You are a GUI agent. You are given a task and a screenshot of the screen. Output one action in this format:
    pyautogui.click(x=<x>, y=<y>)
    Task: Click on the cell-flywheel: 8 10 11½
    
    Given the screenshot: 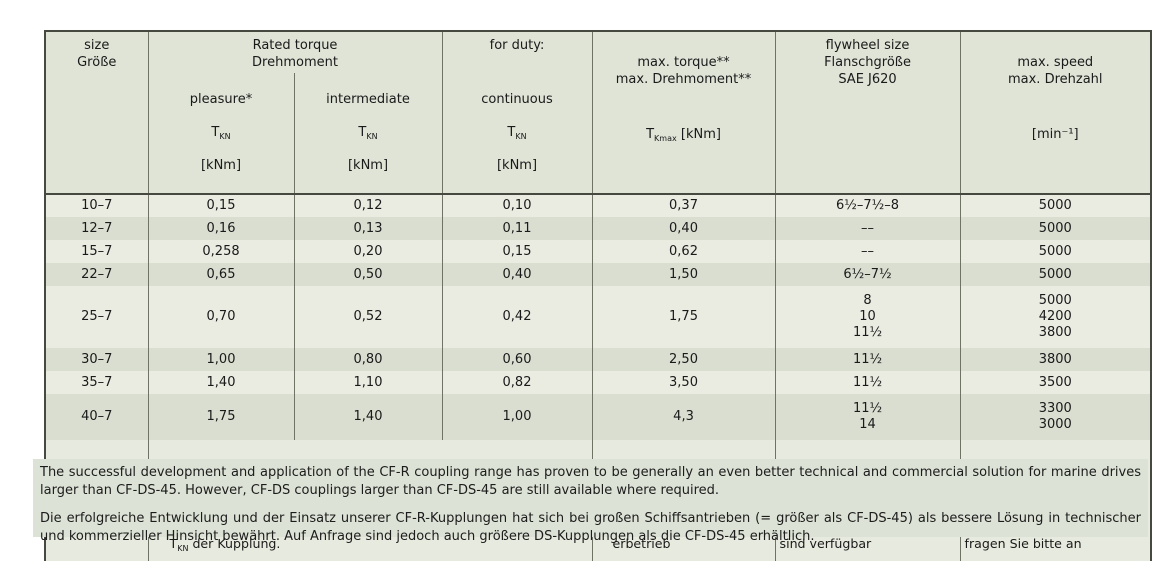 What is the action you would take?
    pyautogui.click(x=867, y=317)
    